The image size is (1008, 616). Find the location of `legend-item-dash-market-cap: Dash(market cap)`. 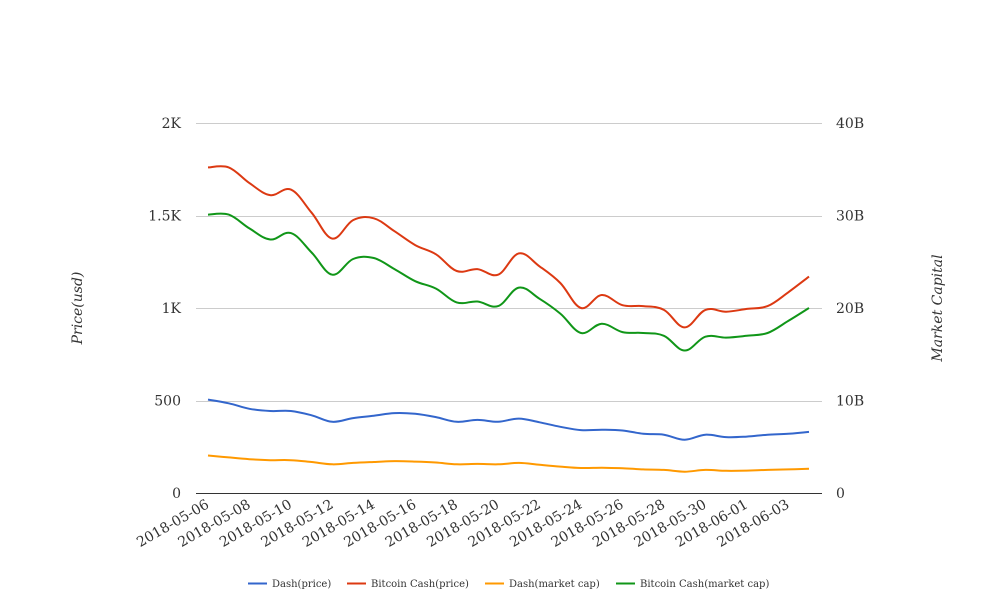

legend-item-dash-market-cap: Dash(market cap) is located at coordinates (542, 584).